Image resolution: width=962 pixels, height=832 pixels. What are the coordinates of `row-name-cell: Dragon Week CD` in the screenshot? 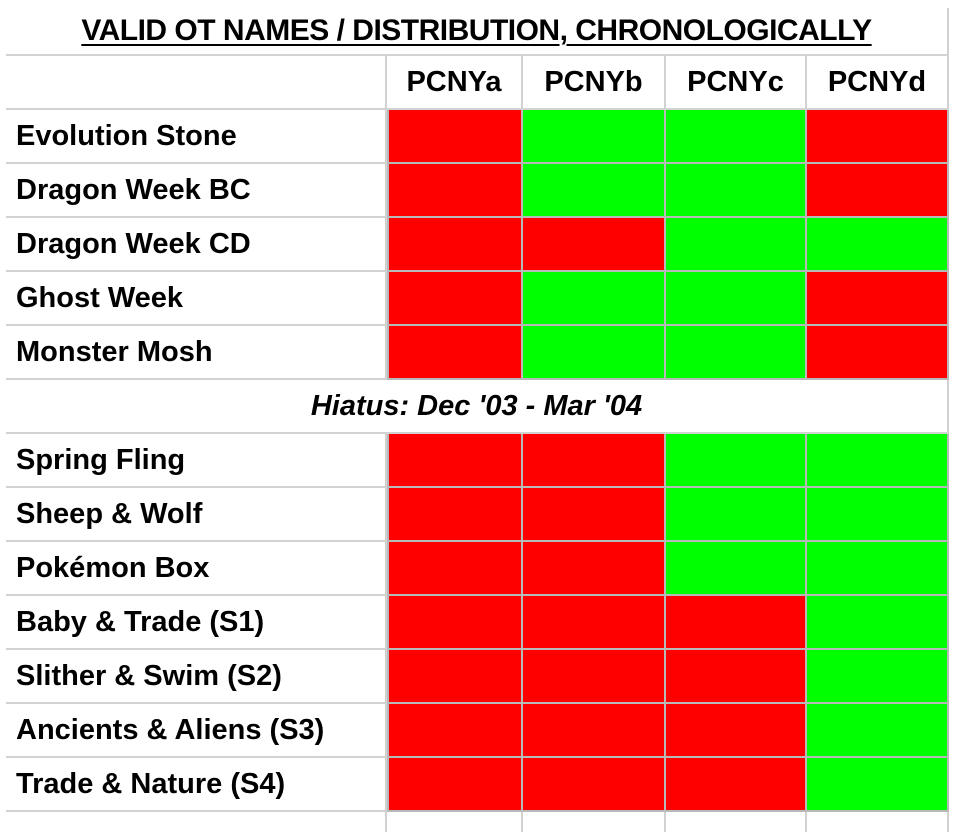 It's located at (196, 245).